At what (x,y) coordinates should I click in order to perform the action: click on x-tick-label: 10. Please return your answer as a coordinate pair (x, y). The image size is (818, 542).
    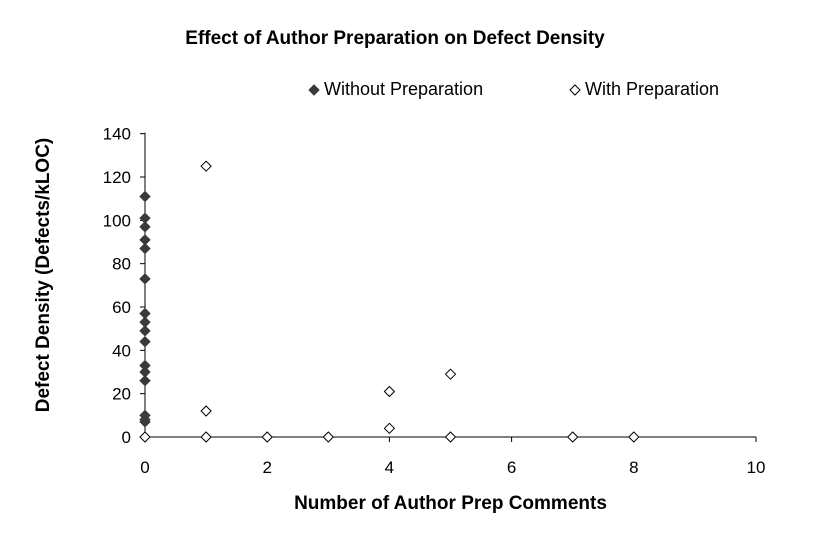
    Looking at the image, I should click on (756, 467).